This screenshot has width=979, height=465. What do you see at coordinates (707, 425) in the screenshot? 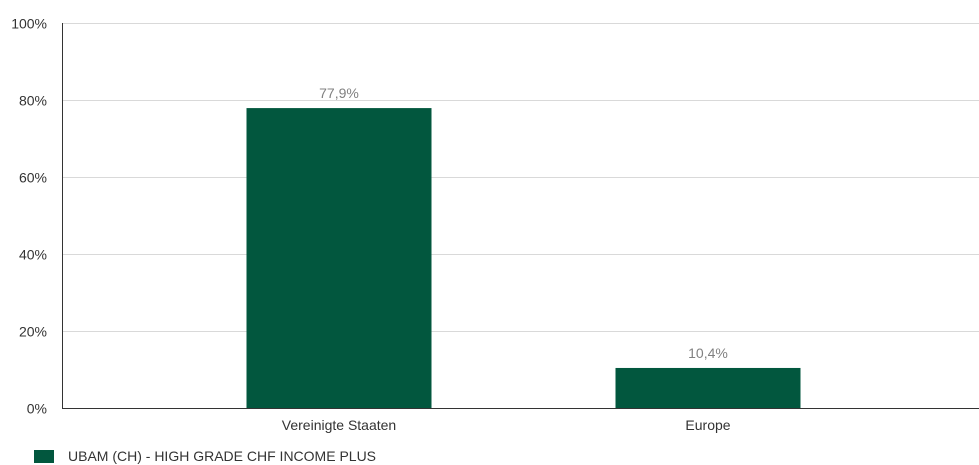
I see `x-category-label: Europe` at bounding box center [707, 425].